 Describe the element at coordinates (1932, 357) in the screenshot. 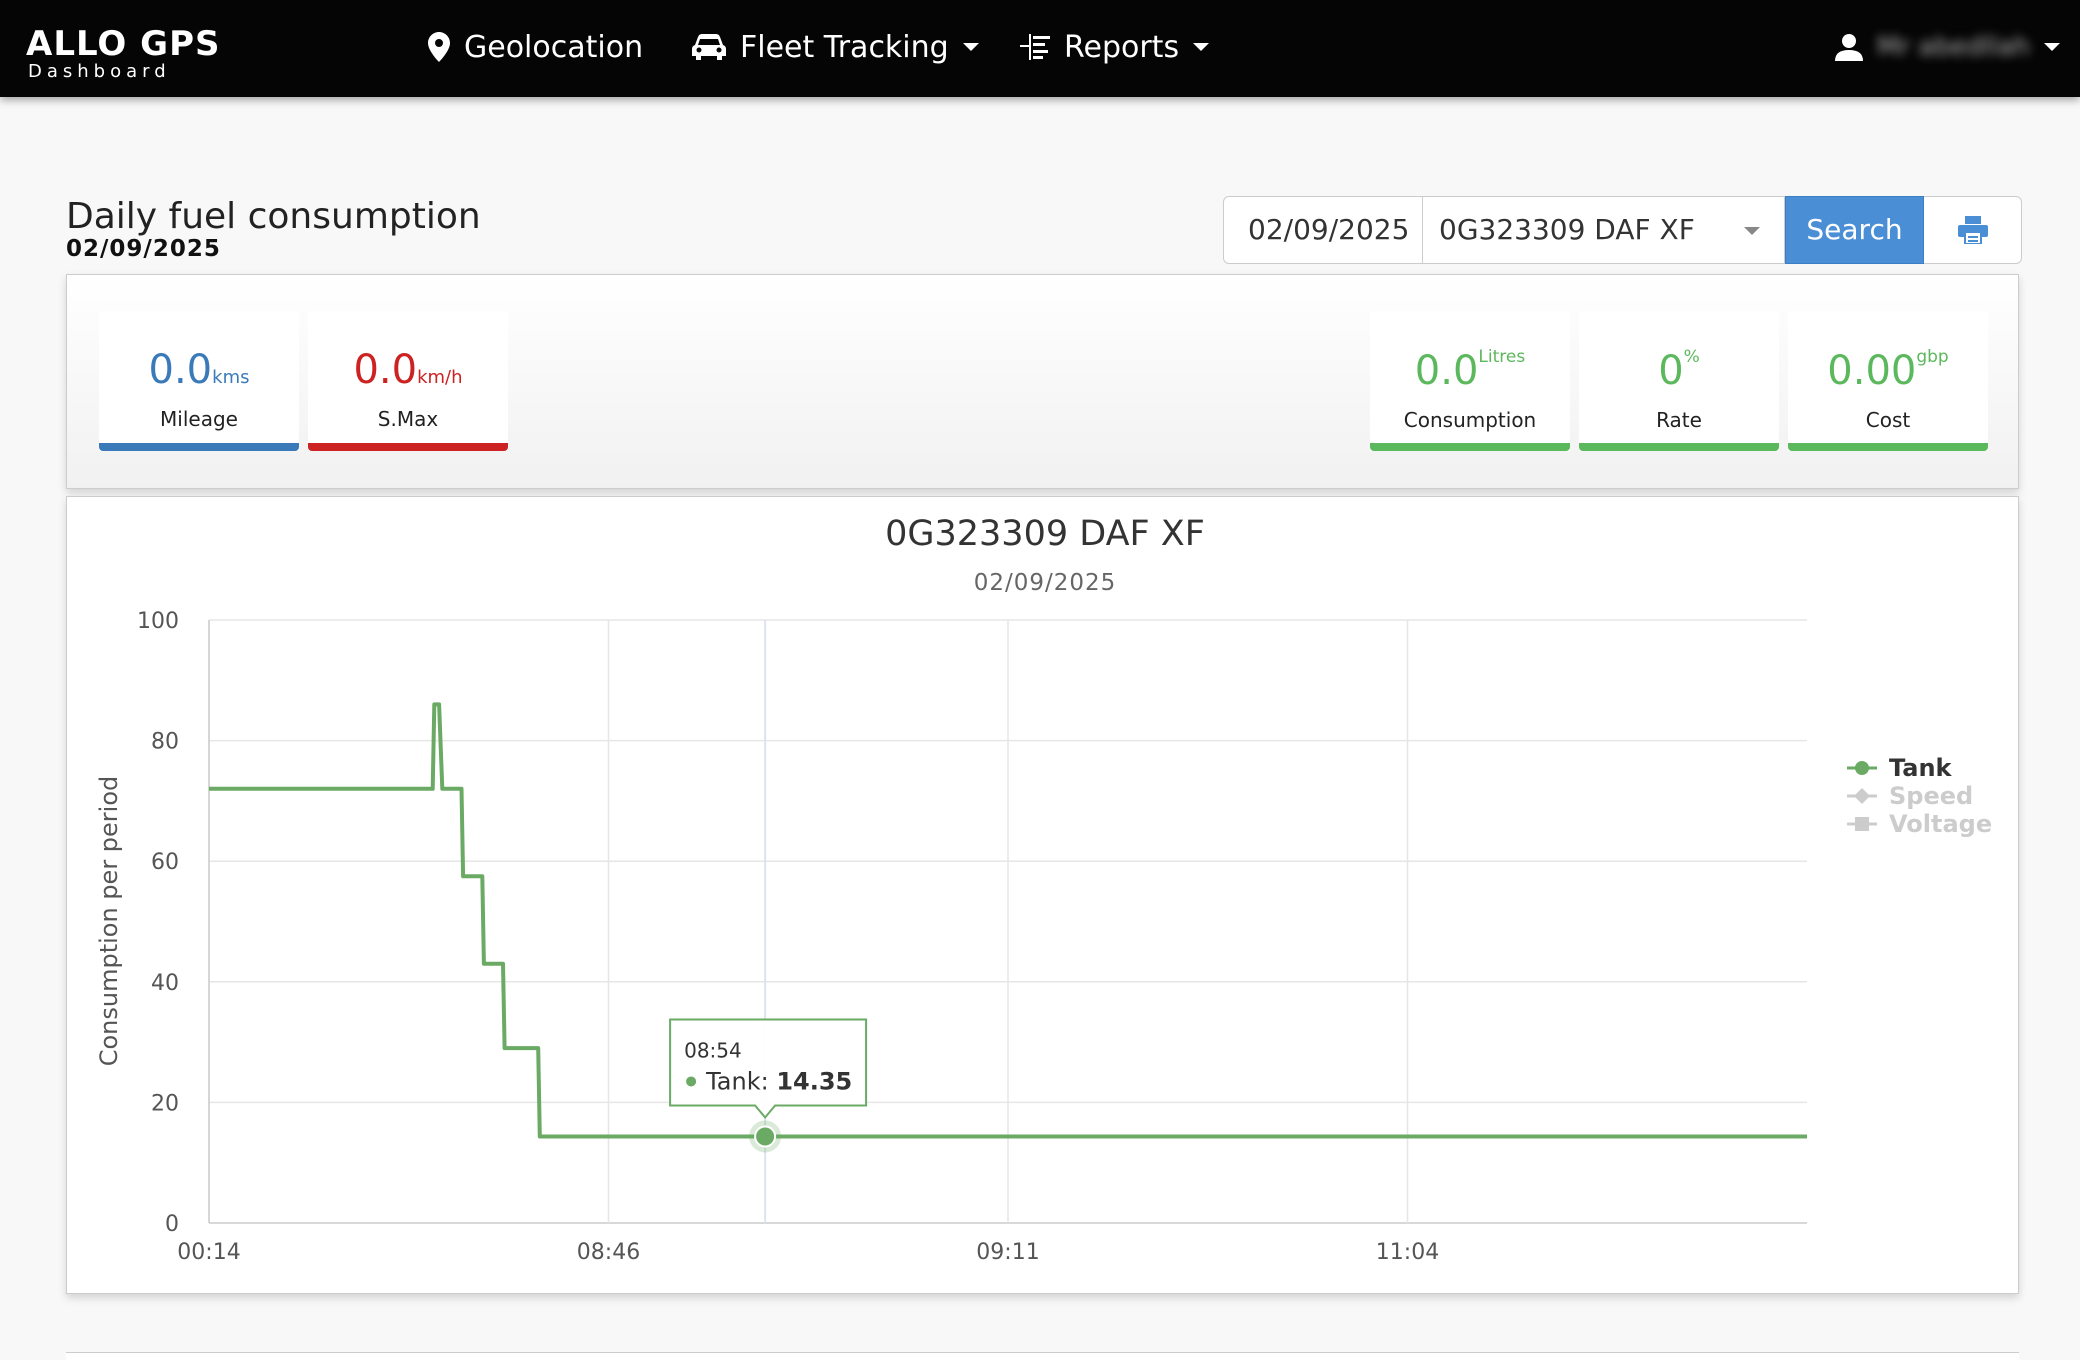

I see `stat-cost-unit: gbp` at that location.